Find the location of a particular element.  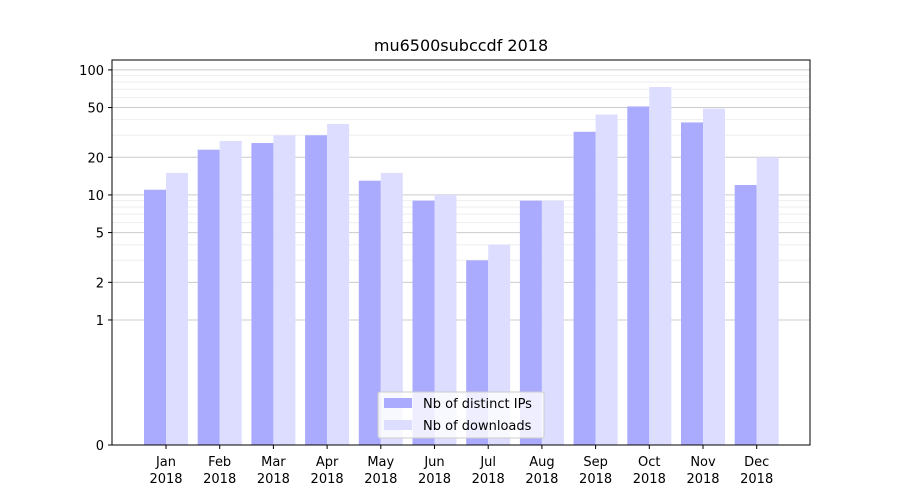

legend-box is located at coordinates (461, 415).